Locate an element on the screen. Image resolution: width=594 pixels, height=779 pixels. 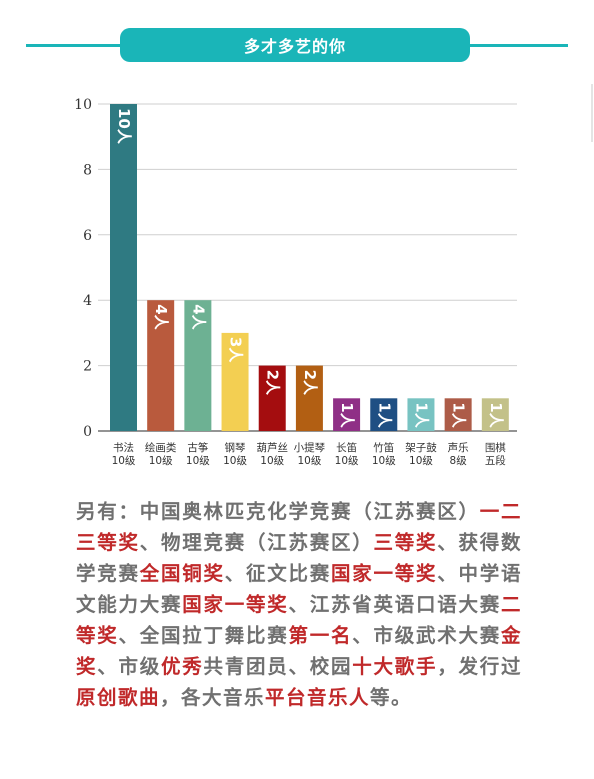
y-tick-label: 0 is located at coordinates (87, 432).